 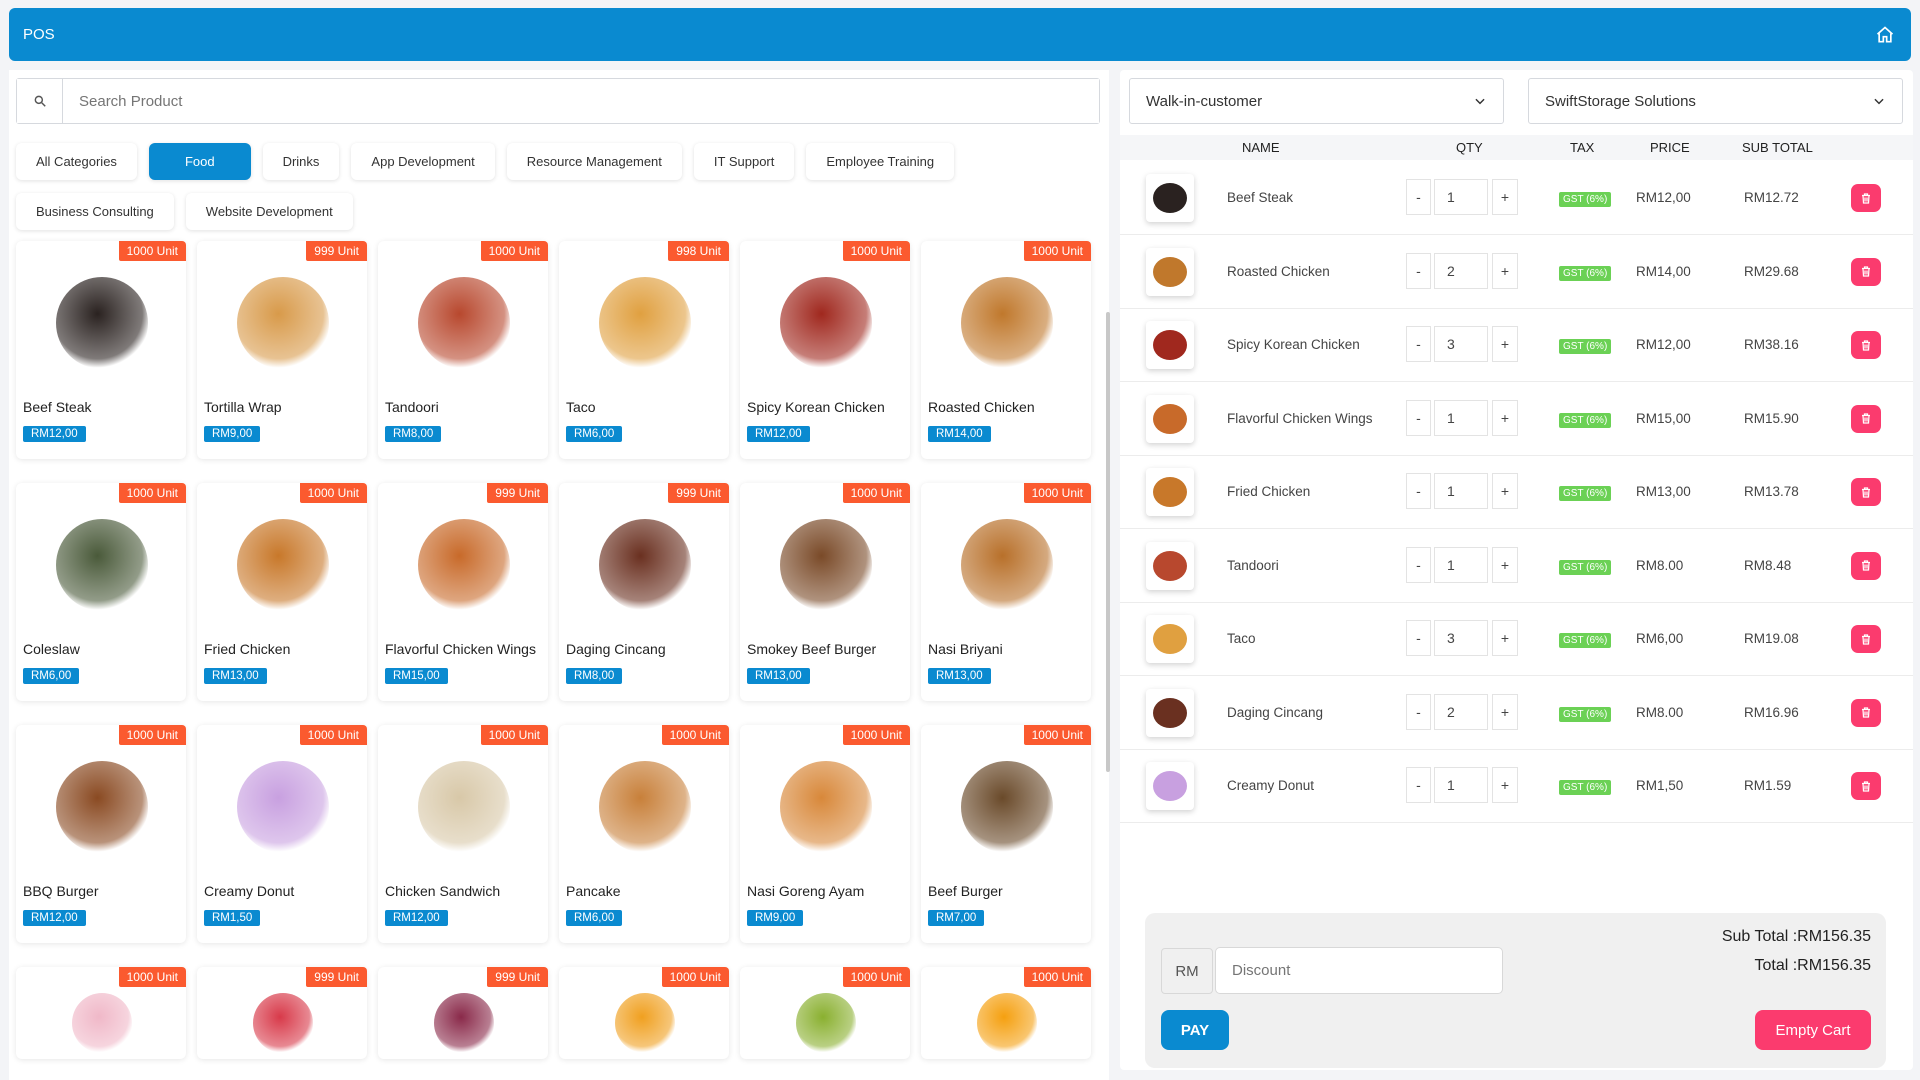 What do you see at coordinates (1359, 970) in the screenshot?
I see `discount-input` at bounding box center [1359, 970].